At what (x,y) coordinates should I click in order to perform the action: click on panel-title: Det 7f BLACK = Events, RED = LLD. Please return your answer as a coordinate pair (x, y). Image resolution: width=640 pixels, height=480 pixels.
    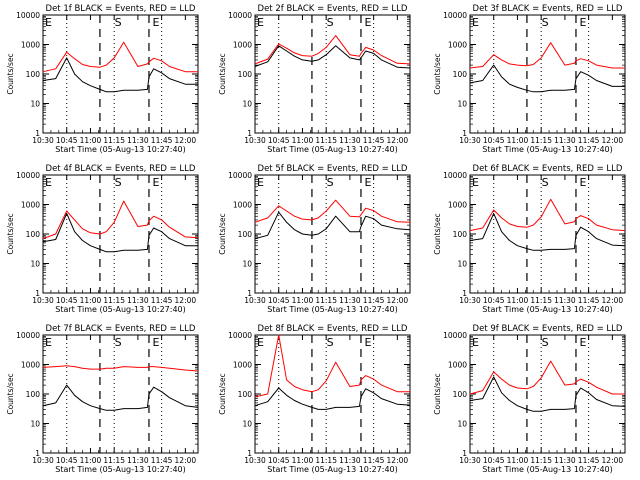
    Looking at the image, I should click on (121, 329).